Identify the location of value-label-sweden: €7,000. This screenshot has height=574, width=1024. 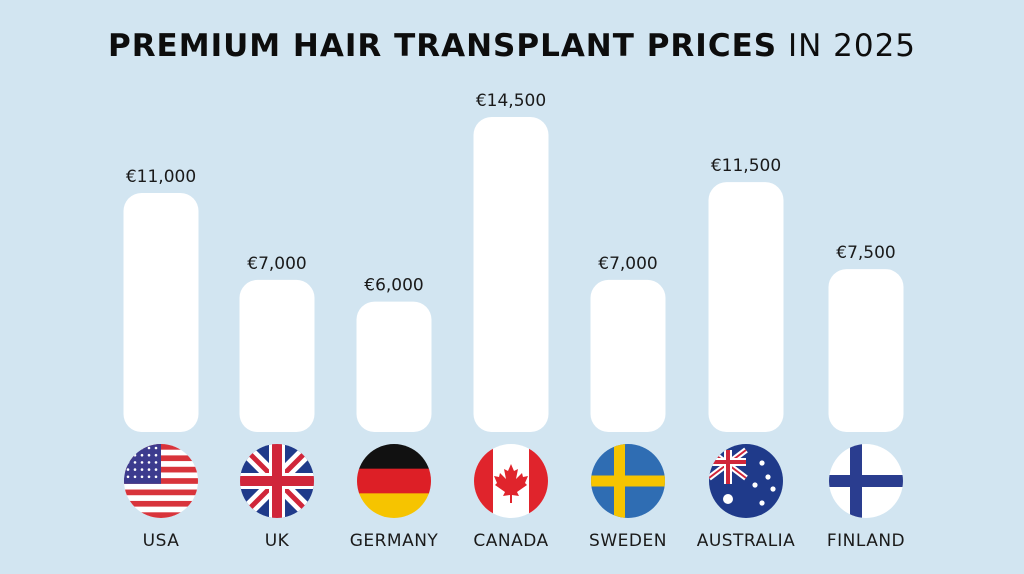
(627, 264).